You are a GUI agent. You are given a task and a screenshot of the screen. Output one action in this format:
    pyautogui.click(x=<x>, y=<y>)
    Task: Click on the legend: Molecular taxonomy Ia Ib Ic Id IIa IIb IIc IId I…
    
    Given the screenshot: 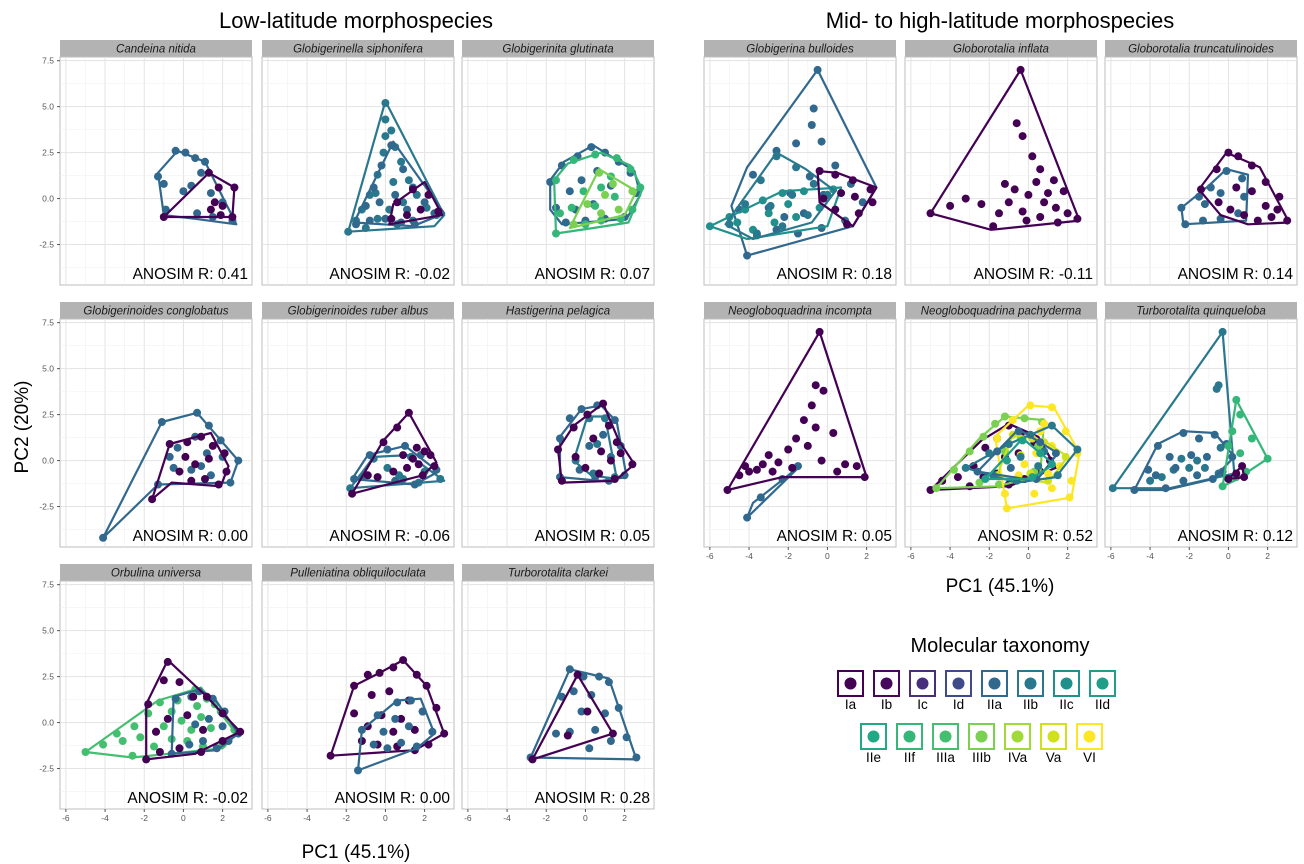 What is the action you would take?
    pyautogui.click(x=976, y=700)
    